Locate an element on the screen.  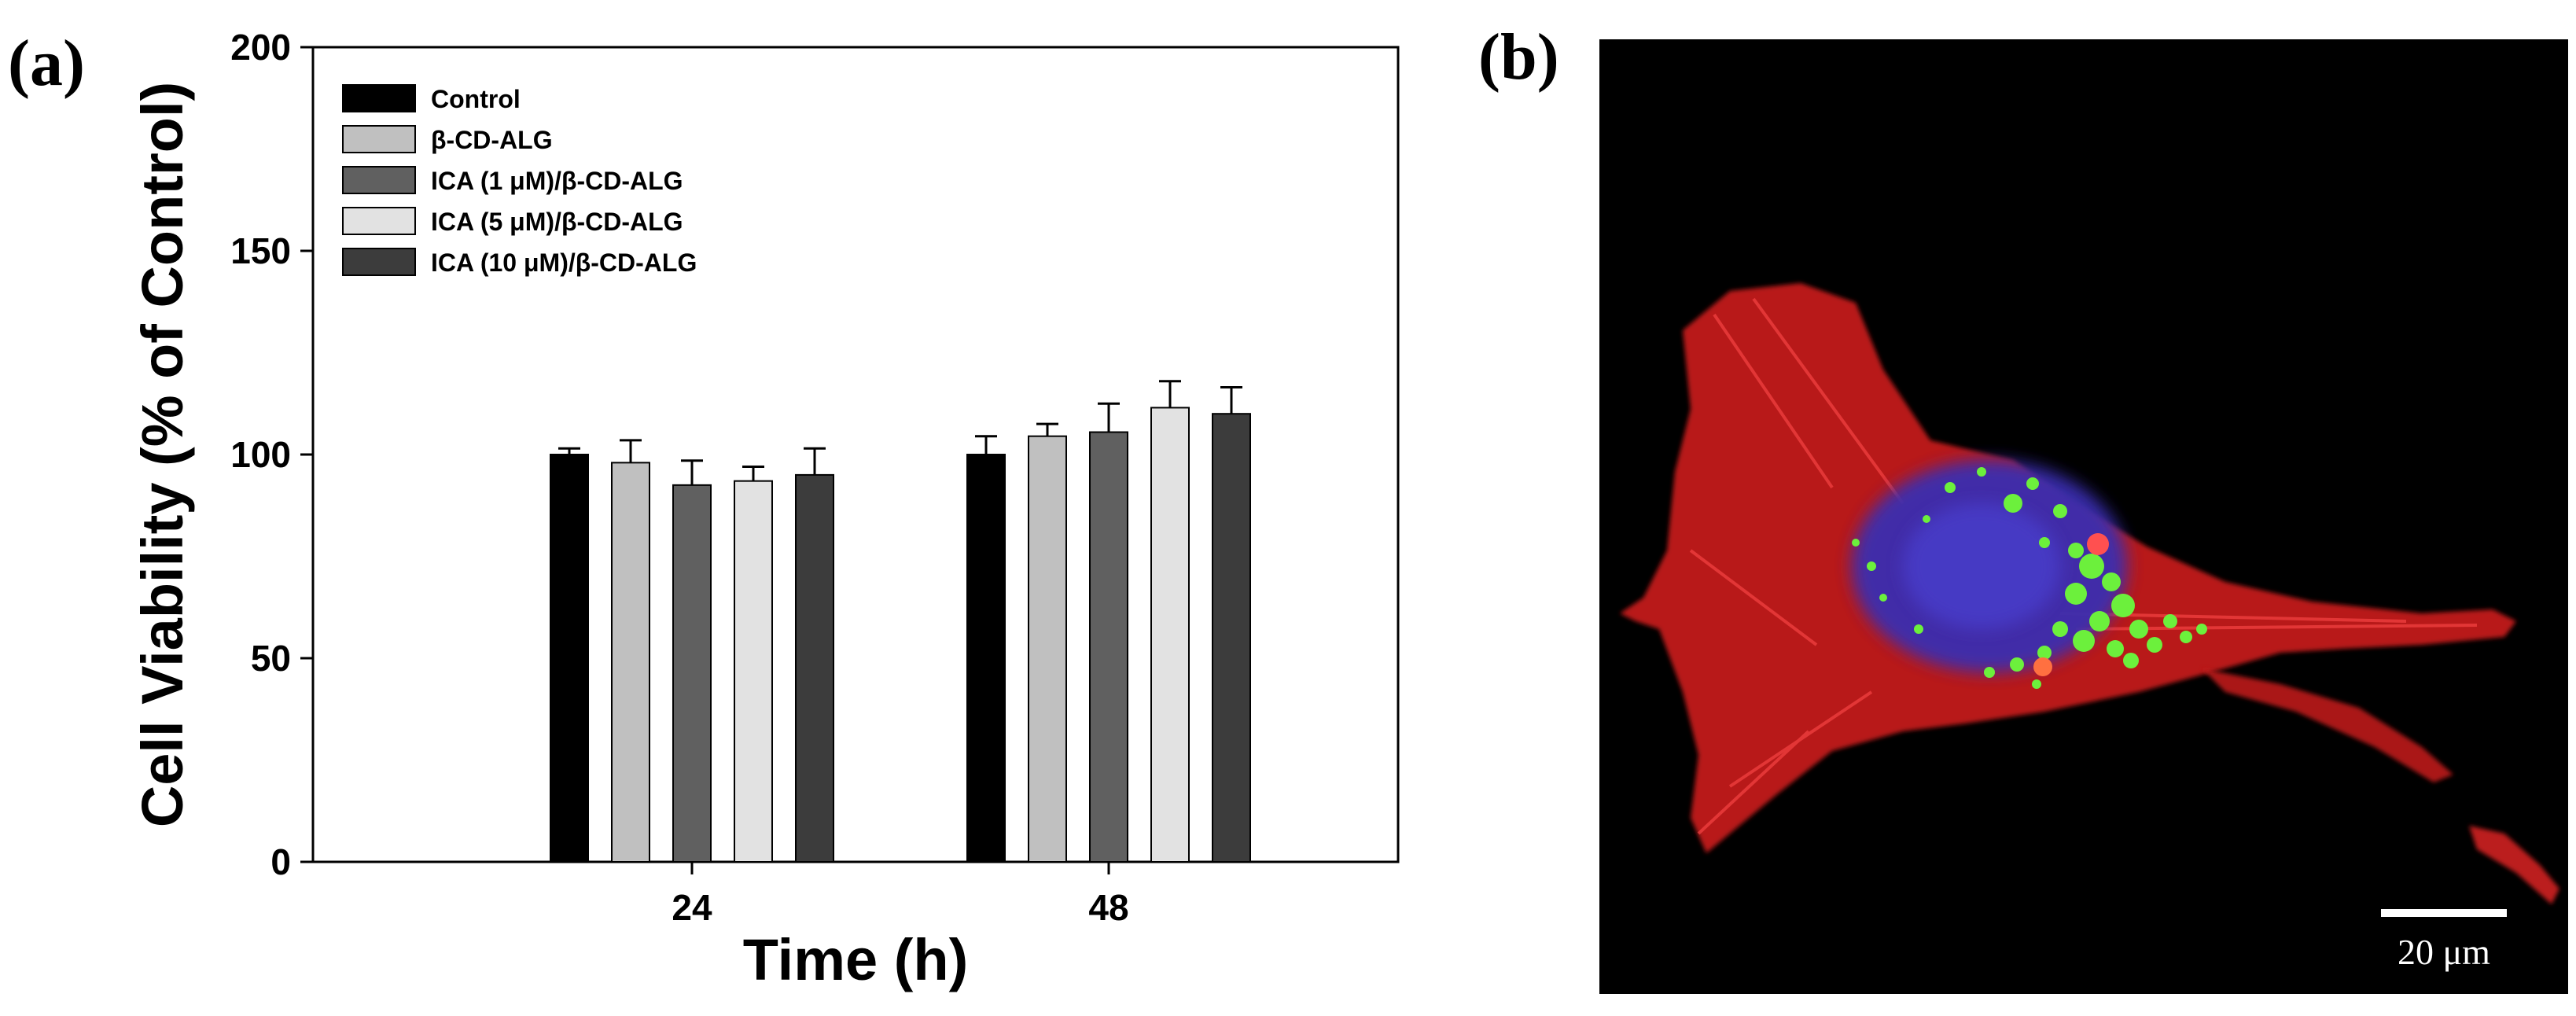
legend-label: ICA (10 μM)/β-CD-ALG is located at coordinates (564, 262).